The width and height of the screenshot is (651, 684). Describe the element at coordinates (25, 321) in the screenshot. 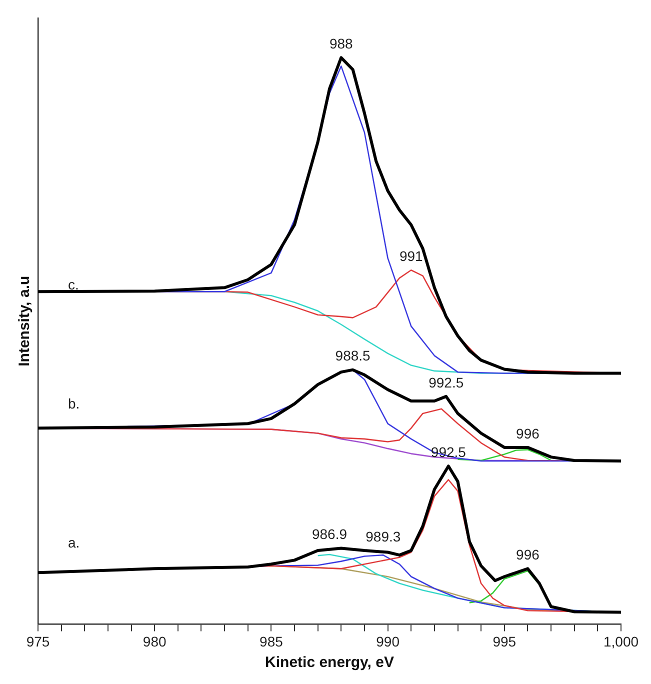

I see `y-axis-title: Intensity, a.u` at that location.